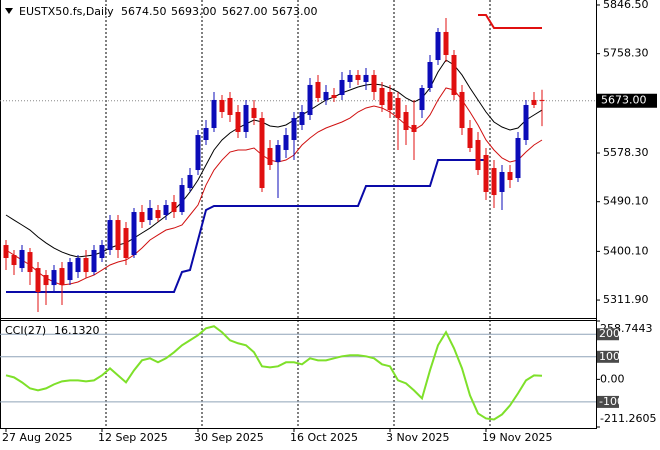 This screenshot has width=660, height=450. Describe the element at coordinates (626, 152) in the screenshot. I see `y-tick-label: 5578.30` at that location.